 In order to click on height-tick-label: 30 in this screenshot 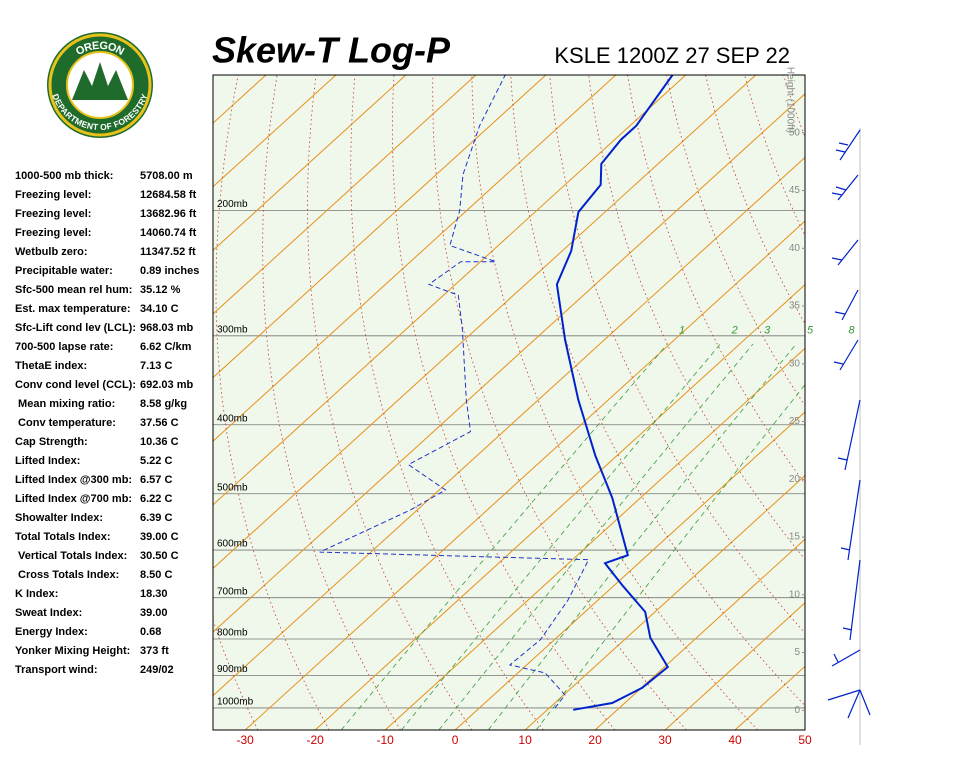, I will do `click(795, 363)`.